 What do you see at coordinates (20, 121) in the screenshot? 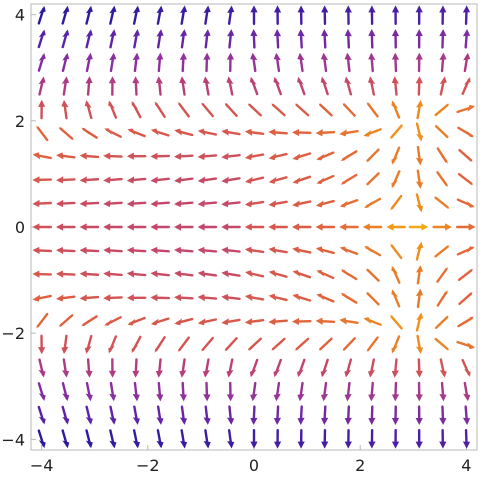
I see `y-tick-label: 2` at bounding box center [20, 121].